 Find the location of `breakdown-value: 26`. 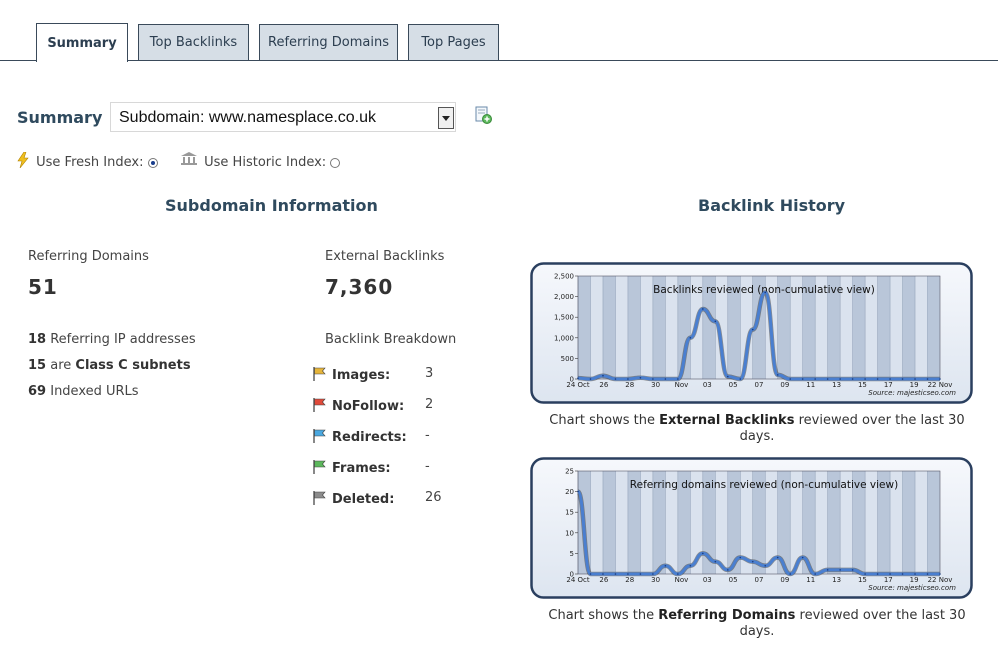

breakdown-value: 26 is located at coordinates (433, 497).